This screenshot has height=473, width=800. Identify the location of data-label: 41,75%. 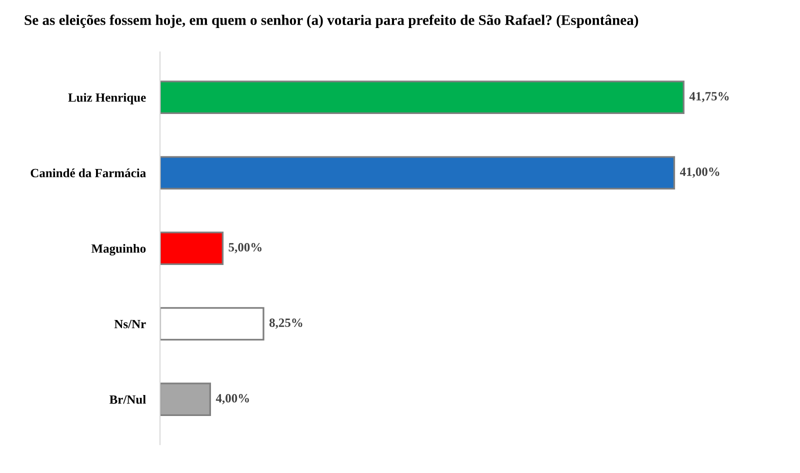
(709, 97).